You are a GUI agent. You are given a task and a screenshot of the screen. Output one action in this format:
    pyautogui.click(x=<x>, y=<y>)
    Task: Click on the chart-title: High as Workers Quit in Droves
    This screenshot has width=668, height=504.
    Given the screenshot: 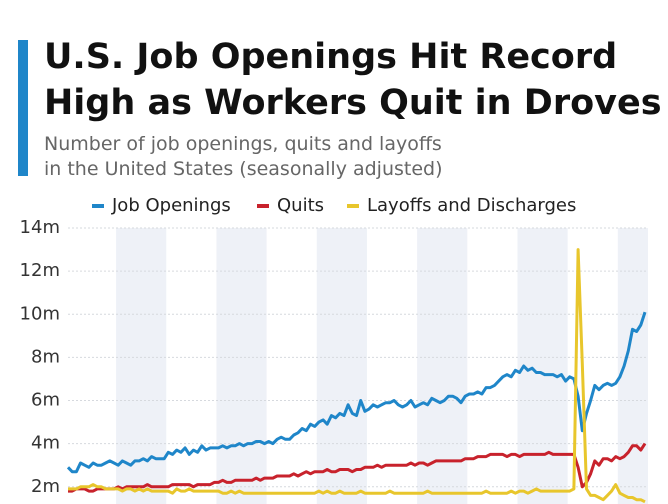 What is the action you would take?
    pyautogui.click(x=353, y=103)
    